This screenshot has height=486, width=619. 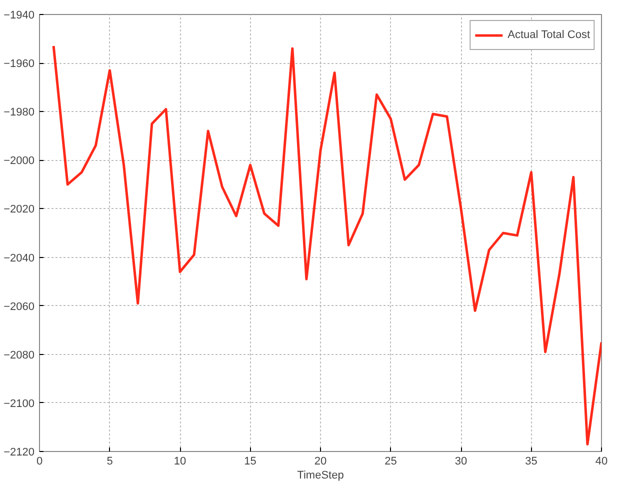 I want to click on y-tick-label: −2080, so click(x=19, y=355).